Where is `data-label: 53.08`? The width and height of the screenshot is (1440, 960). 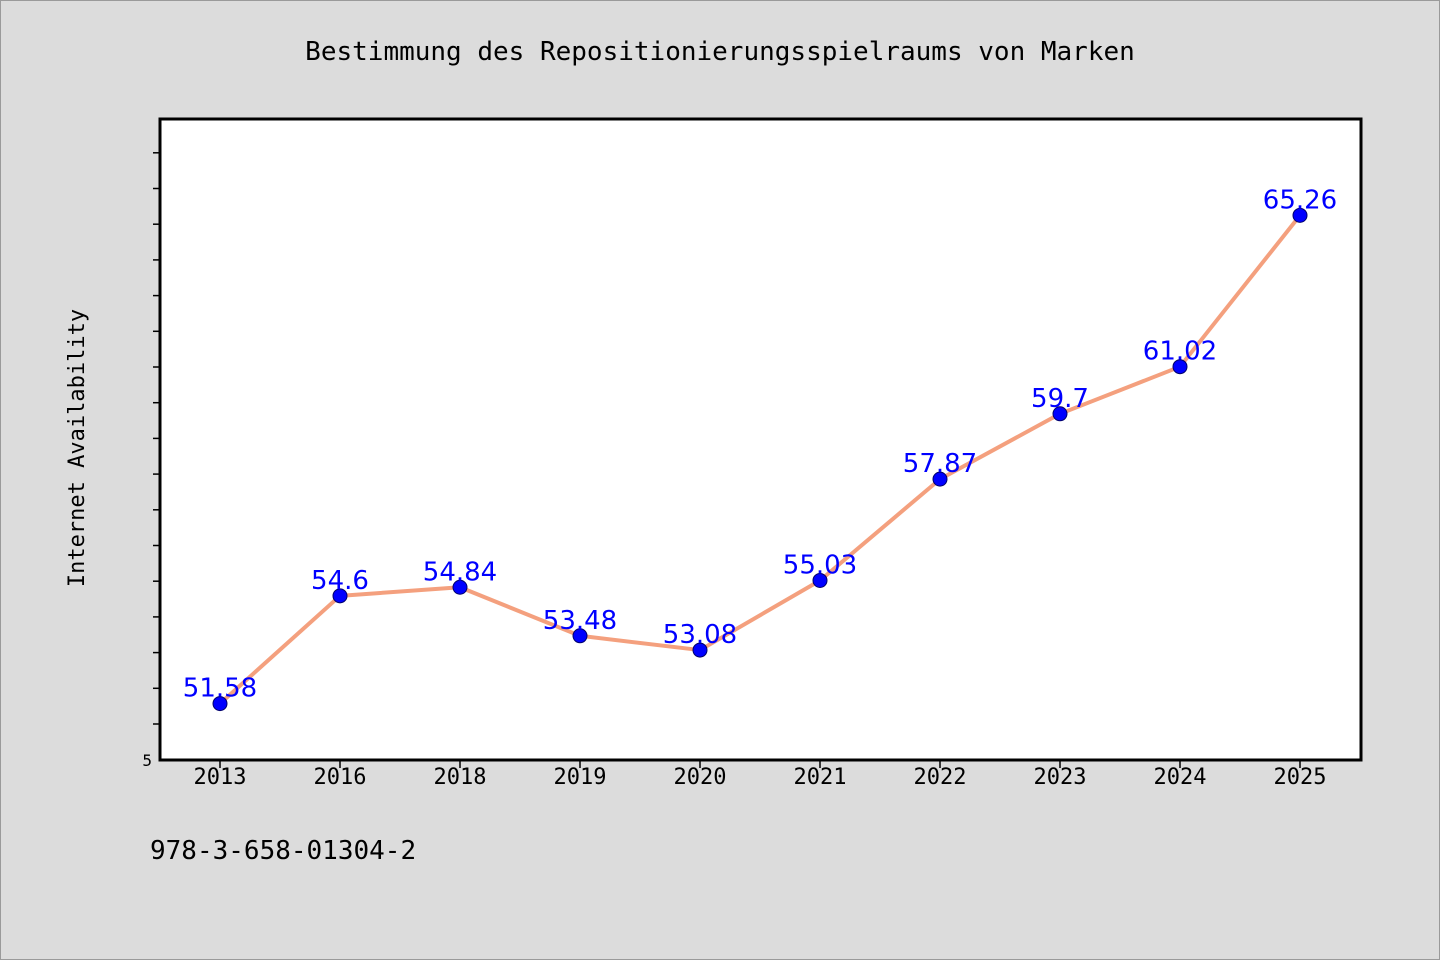
data-label: 53.08 is located at coordinates (700, 635).